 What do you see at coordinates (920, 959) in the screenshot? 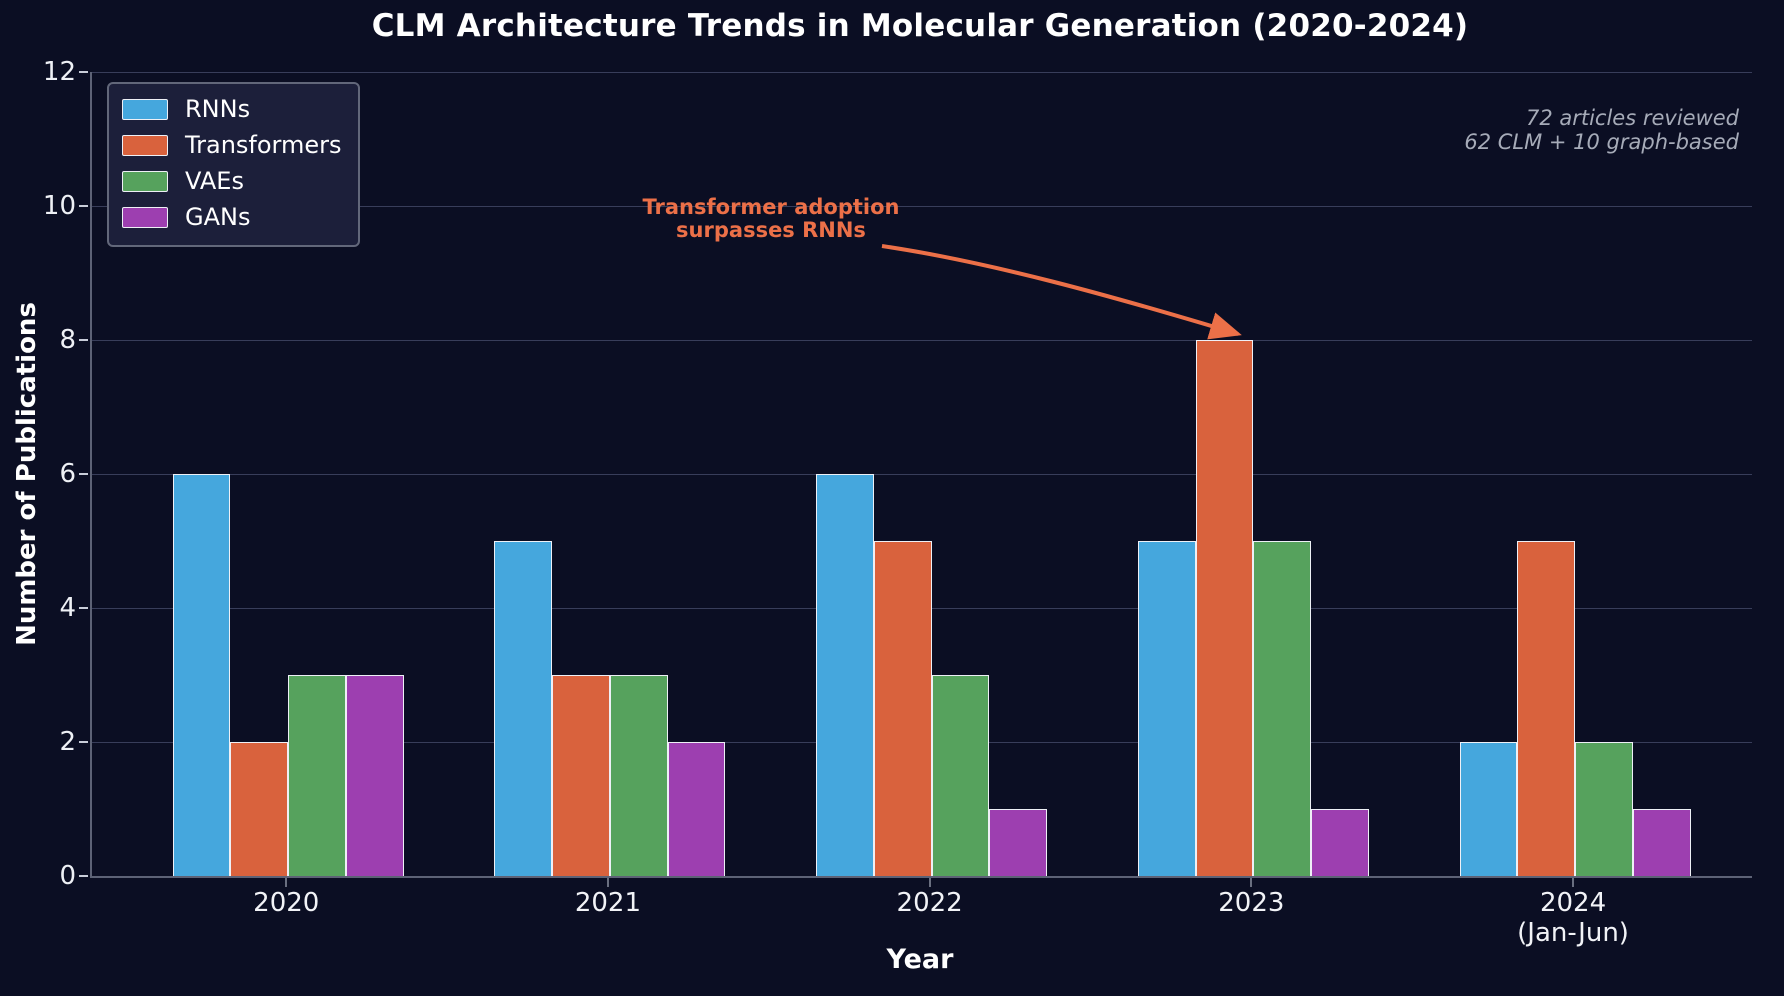
I see `x-axis-title: Year` at bounding box center [920, 959].